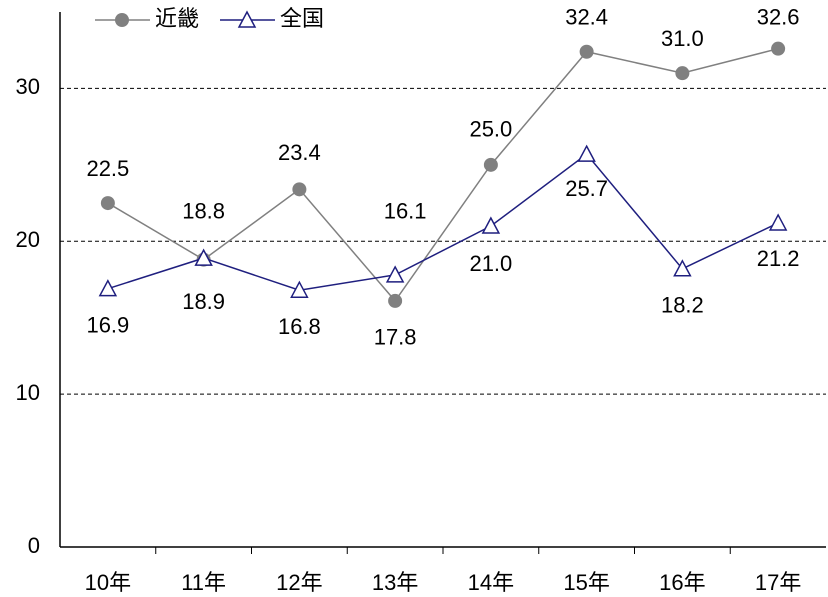 The width and height of the screenshot is (828, 597). Describe the element at coordinates (778, 582) in the screenshot. I see `x-tick-label: 17年` at that location.